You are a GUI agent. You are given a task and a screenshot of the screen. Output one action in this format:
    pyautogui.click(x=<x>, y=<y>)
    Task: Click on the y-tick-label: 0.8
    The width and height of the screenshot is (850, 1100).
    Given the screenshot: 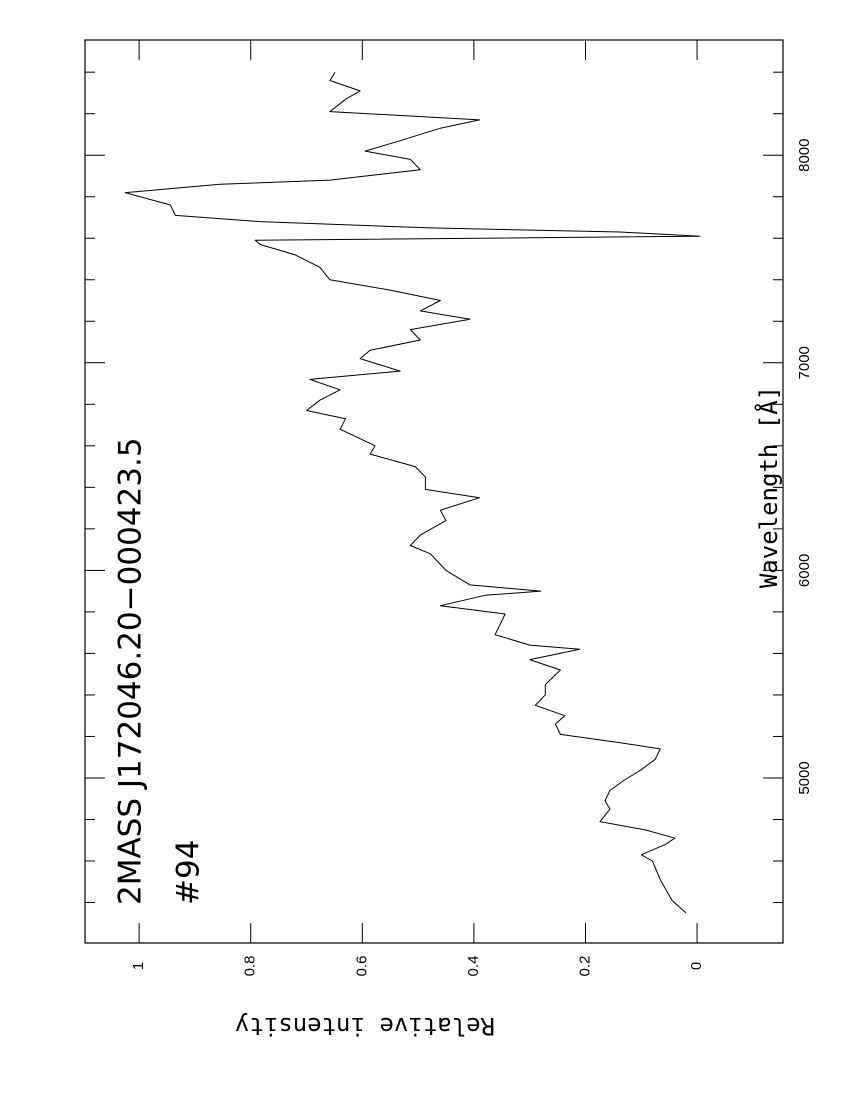 What is the action you would take?
    pyautogui.click(x=250, y=966)
    